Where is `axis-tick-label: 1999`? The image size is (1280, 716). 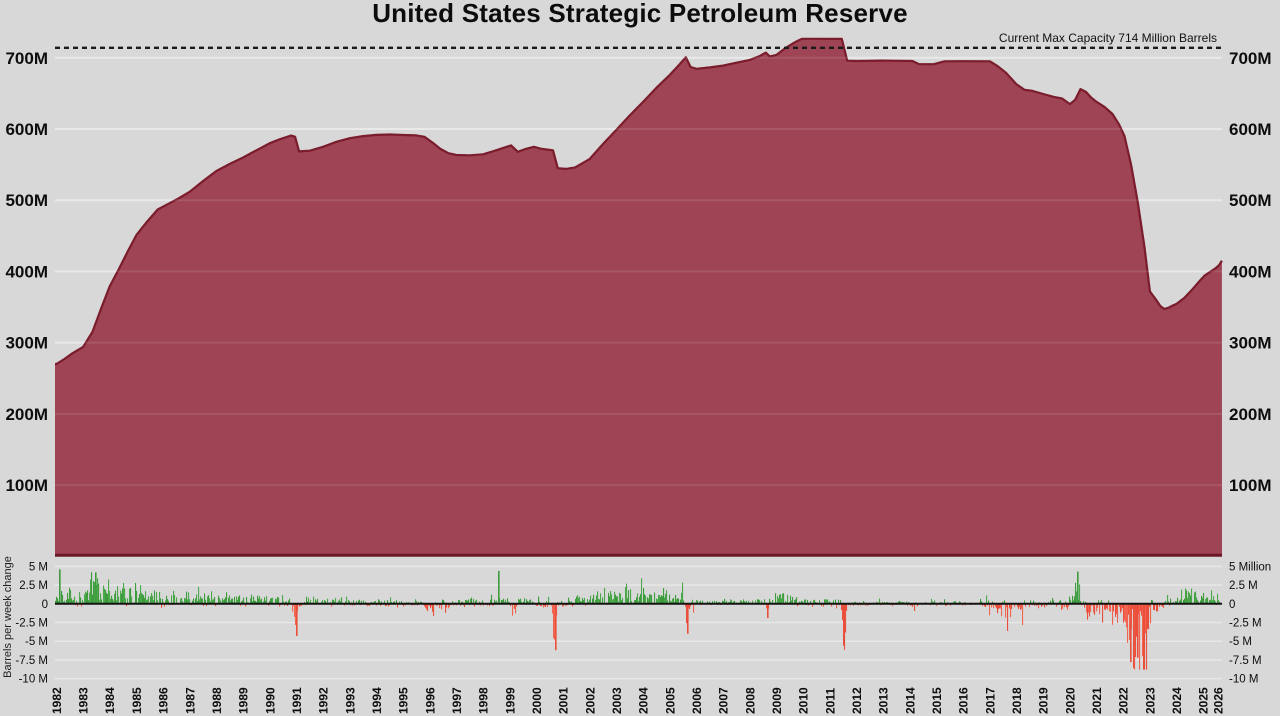 axis-tick-label: 1999 is located at coordinates (510, 700).